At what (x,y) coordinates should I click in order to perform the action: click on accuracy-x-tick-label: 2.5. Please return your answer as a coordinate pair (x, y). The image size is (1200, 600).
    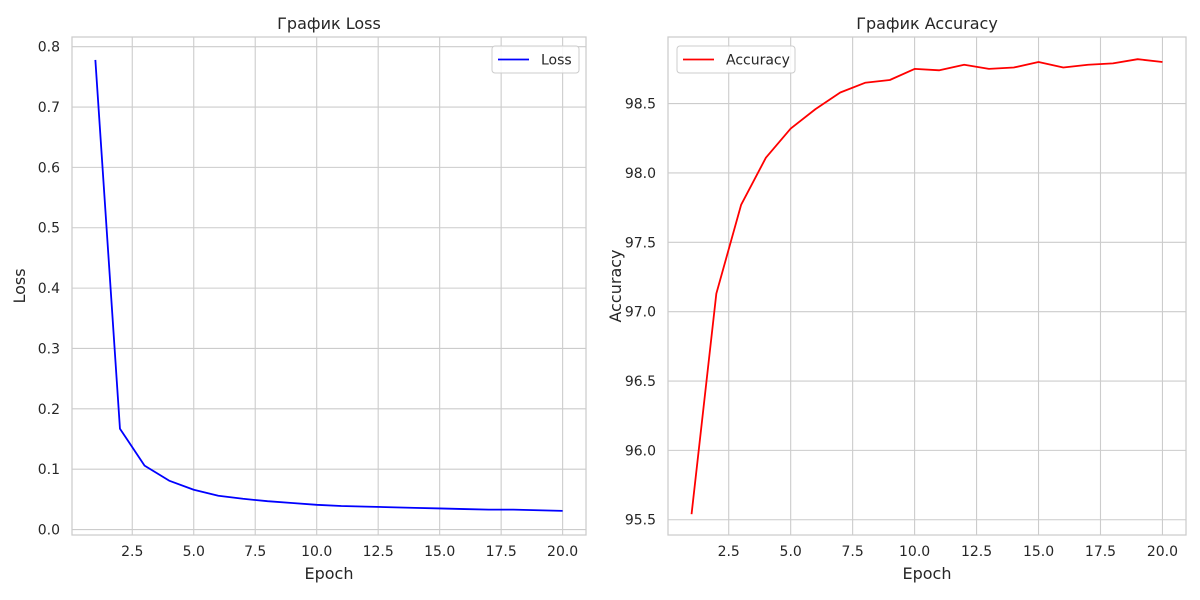
    Looking at the image, I should click on (729, 552).